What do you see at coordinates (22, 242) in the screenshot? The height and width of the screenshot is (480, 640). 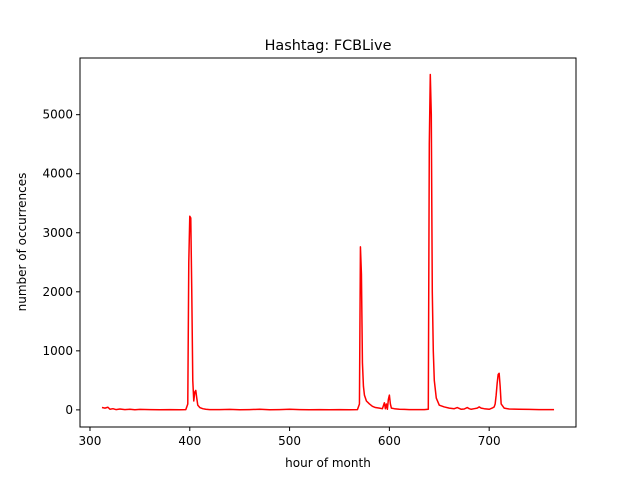 I see `y-axis-label: number of occurrences` at bounding box center [22, 242].